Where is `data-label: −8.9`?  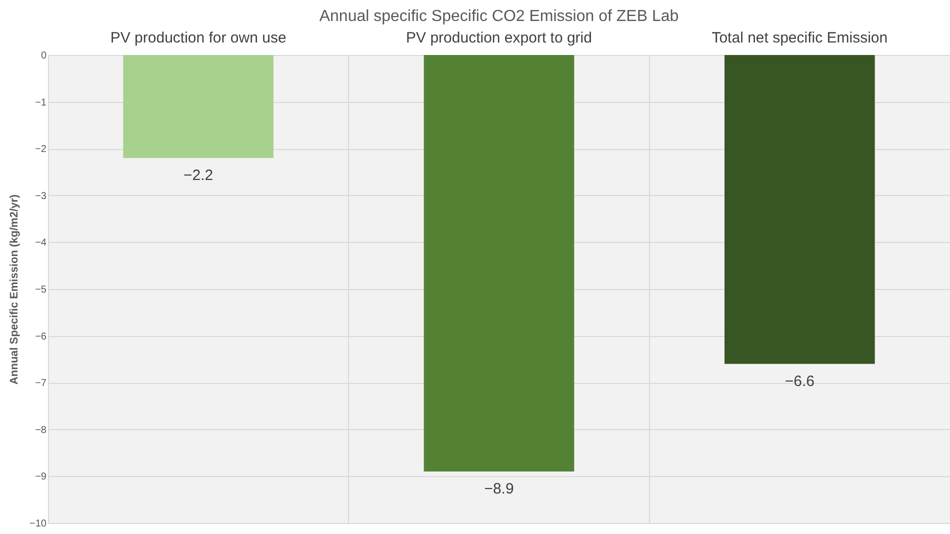
data-label: −8.9 is located at coordinates (499, 489).